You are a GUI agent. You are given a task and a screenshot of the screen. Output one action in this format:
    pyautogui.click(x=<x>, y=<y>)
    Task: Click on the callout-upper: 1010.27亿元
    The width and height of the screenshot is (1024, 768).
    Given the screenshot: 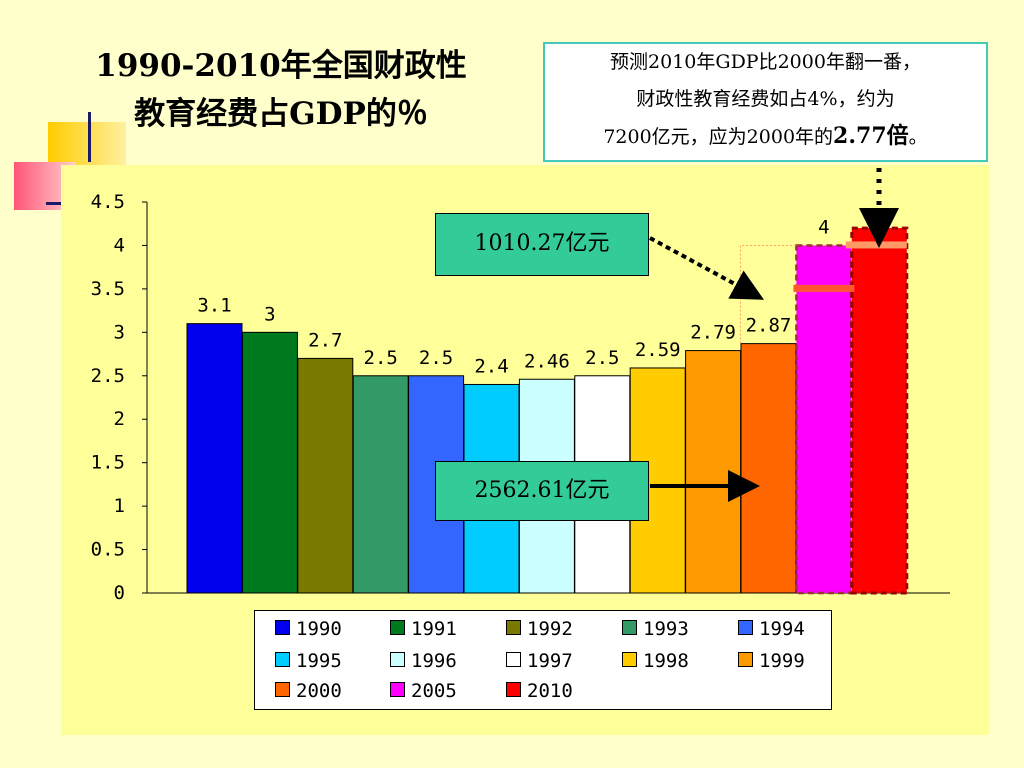 What is the action you would take?
    pyautogui.click(x=542, y=244)
    